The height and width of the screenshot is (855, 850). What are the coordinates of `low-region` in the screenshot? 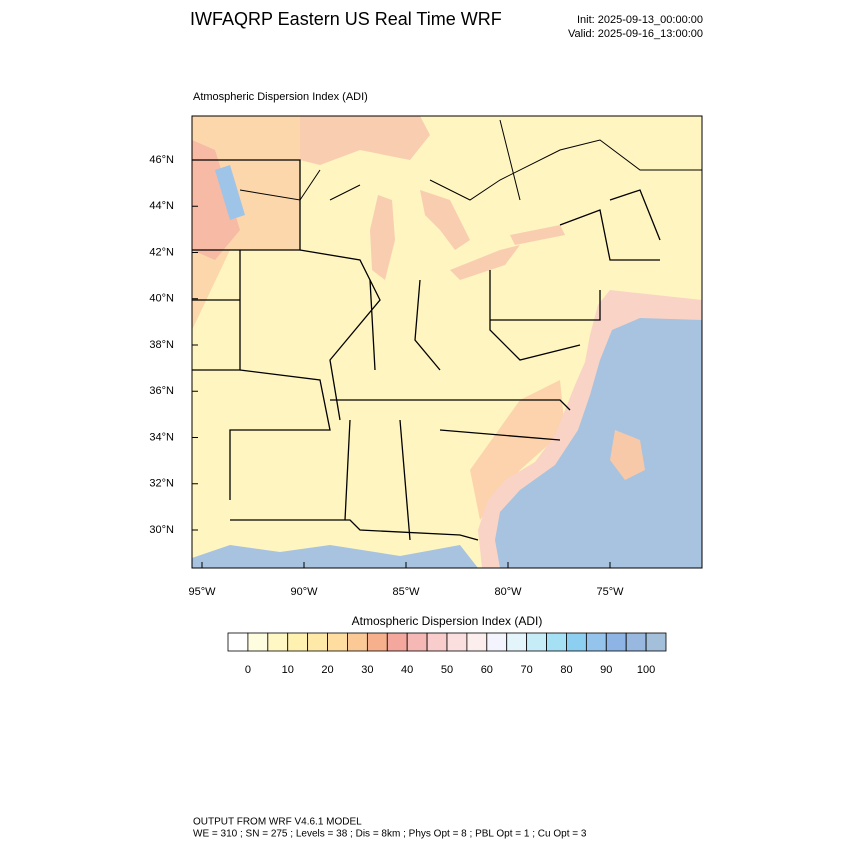 It's located at (230, 192).